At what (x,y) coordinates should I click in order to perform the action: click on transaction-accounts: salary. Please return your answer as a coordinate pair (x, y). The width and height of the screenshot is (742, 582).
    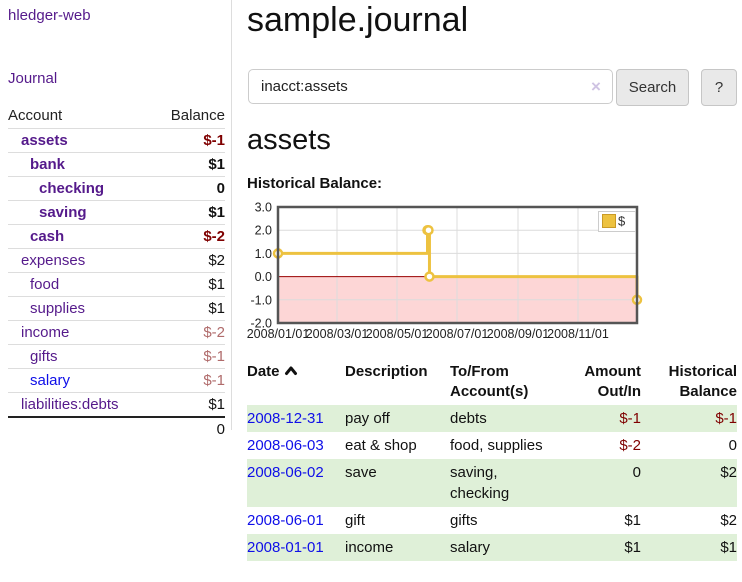
    Looking at the image, I should click on (470, 547).